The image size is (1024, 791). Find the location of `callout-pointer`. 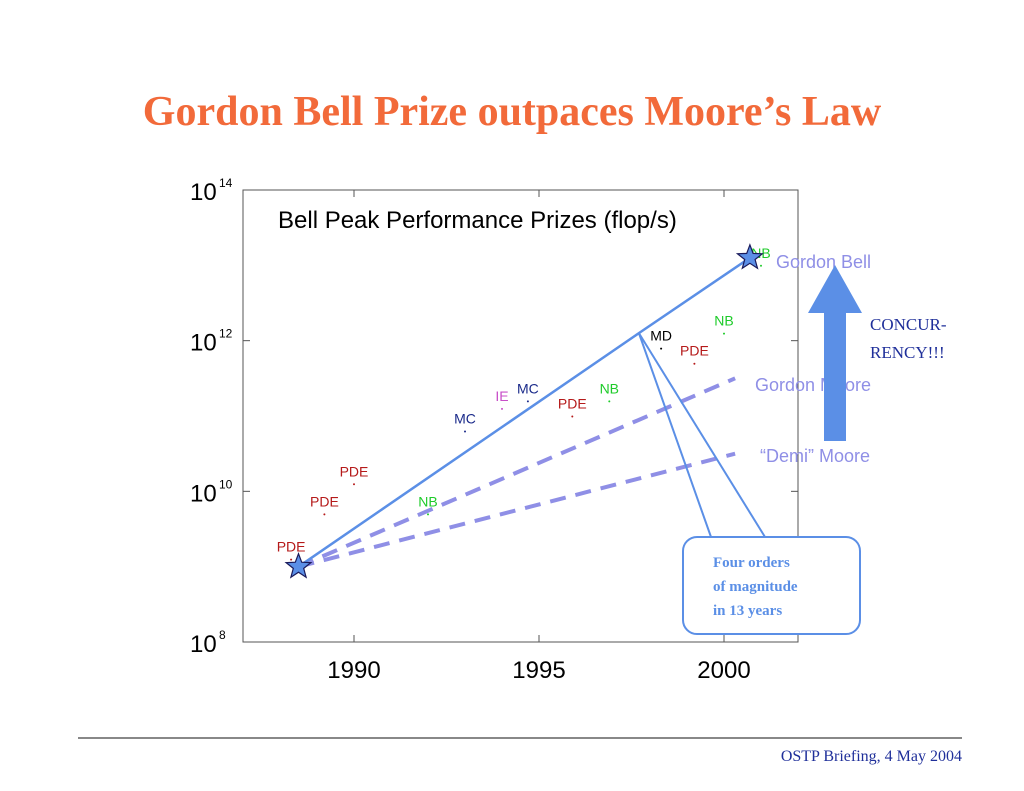

callout-pointer is located at coordinates (701, 435).